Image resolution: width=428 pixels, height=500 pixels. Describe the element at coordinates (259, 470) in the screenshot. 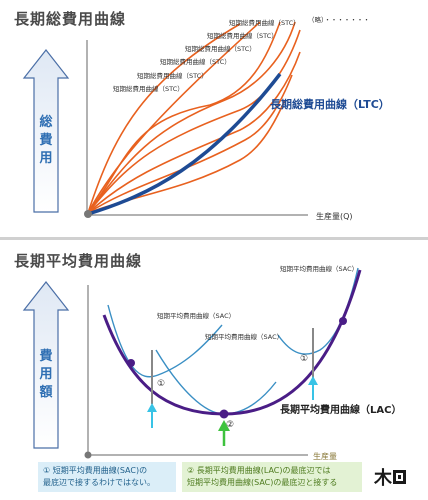

I see `note2-line1: ② 長期平均費用曲線(LAC)の最底辺では` at that location.